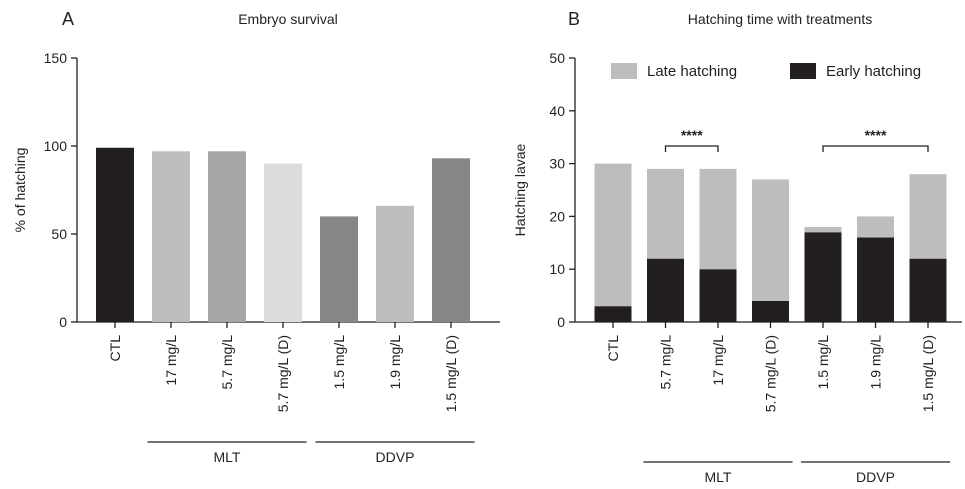 This screenshot has height=489, width=965. I want to click on panel-a-group-label: DDVP, so click(395, 457).